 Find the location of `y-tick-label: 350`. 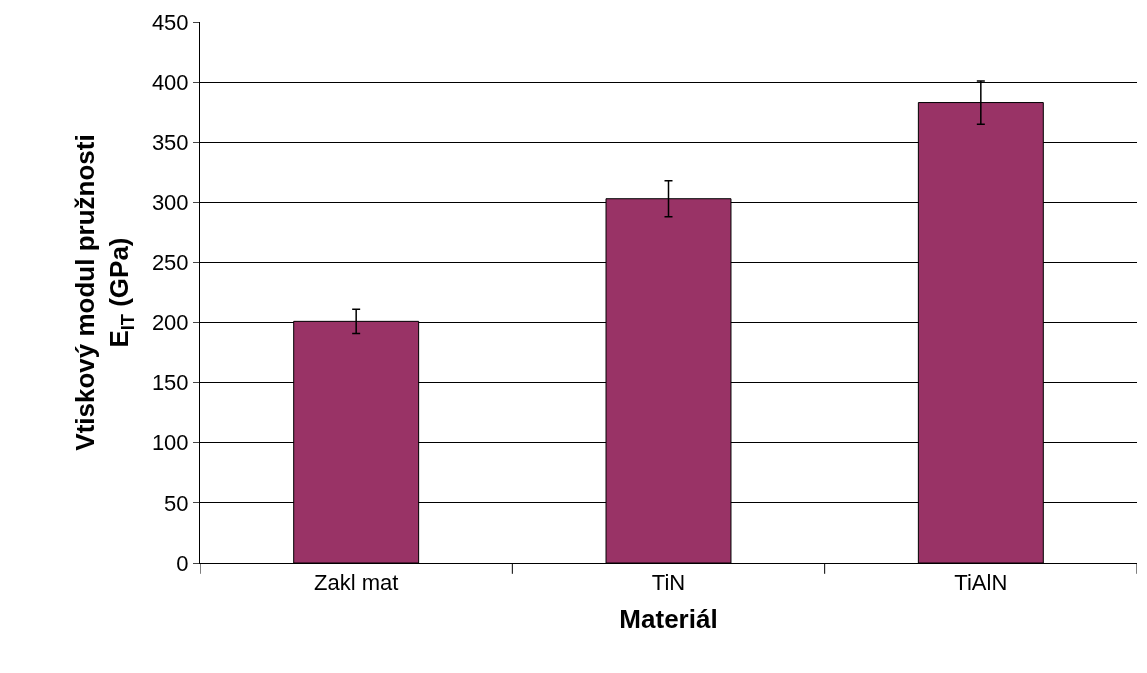

y-tick-label: 350 is located at coordinates (170, 142).